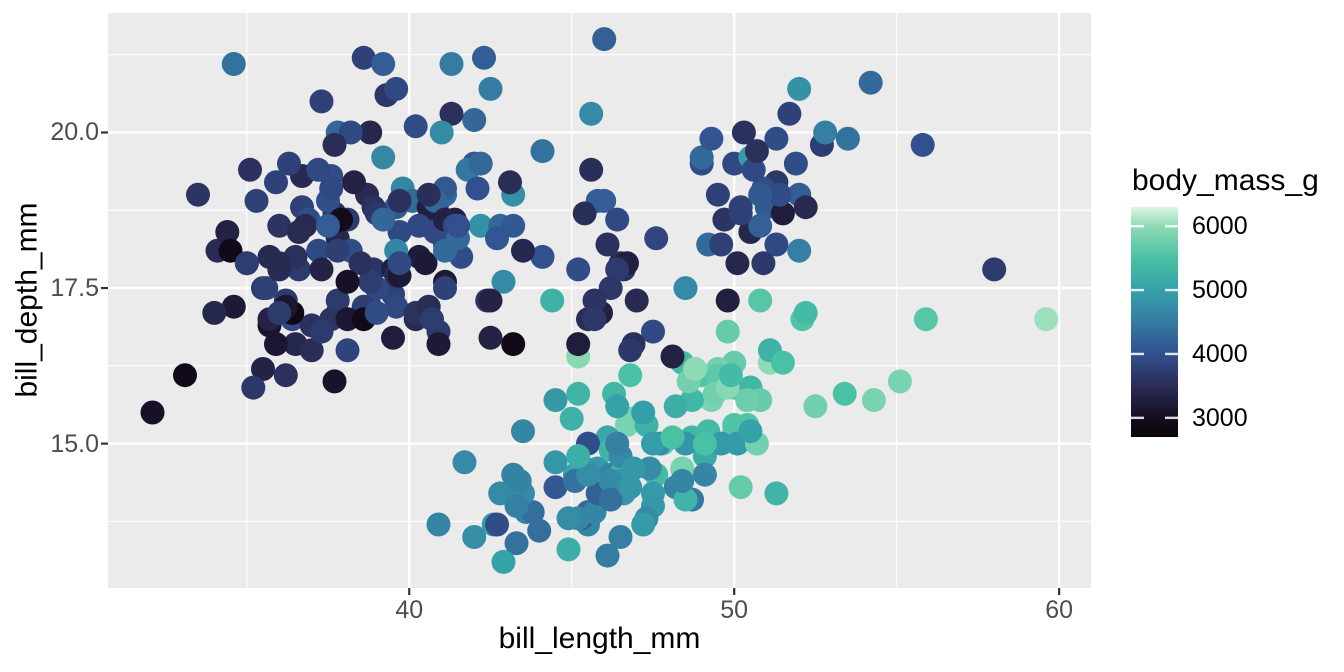  I want to click on x-tick-label: 60, so click(1059, 610).